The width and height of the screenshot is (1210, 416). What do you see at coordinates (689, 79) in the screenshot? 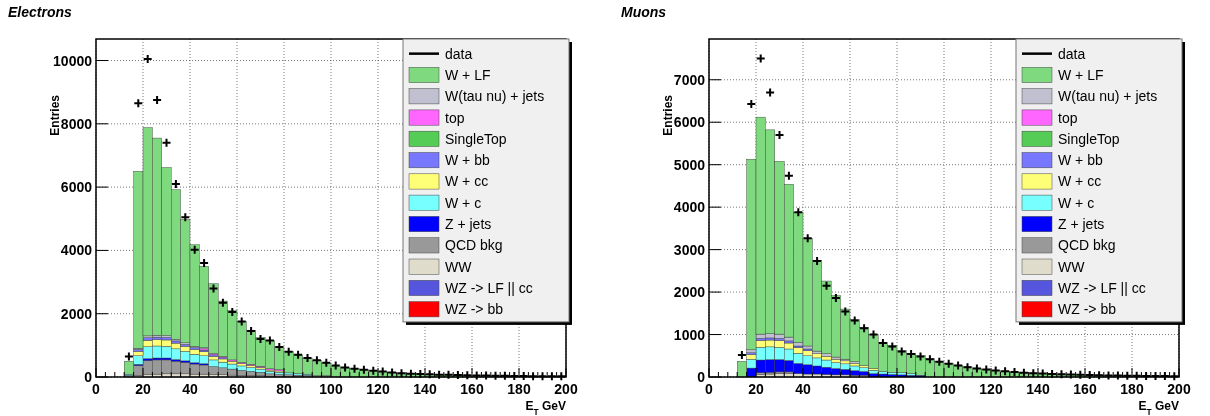
I see `y-tick-label: 7000` at bounding box center [689, 79].